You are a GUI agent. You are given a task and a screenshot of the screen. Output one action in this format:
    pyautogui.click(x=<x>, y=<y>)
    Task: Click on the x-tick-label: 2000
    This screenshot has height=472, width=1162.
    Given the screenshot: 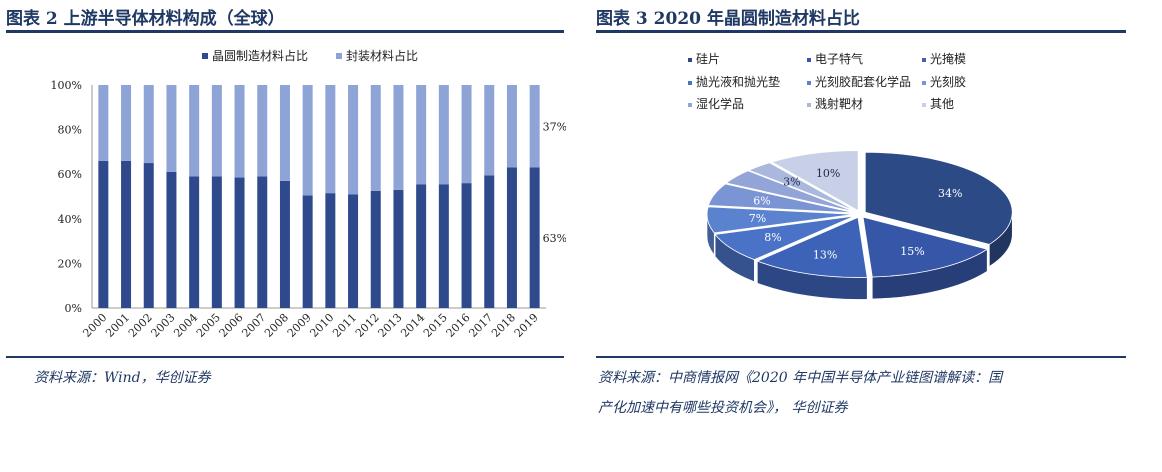 What is the action you would take?
    pyautogui.click(x=94, y=325)
    